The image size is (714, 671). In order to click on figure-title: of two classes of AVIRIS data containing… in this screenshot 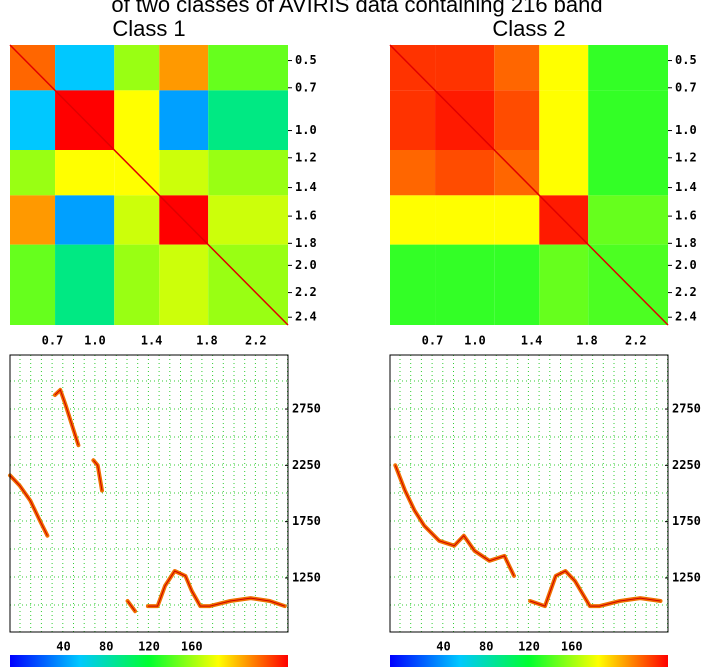, I will do `click(356, 8)`.